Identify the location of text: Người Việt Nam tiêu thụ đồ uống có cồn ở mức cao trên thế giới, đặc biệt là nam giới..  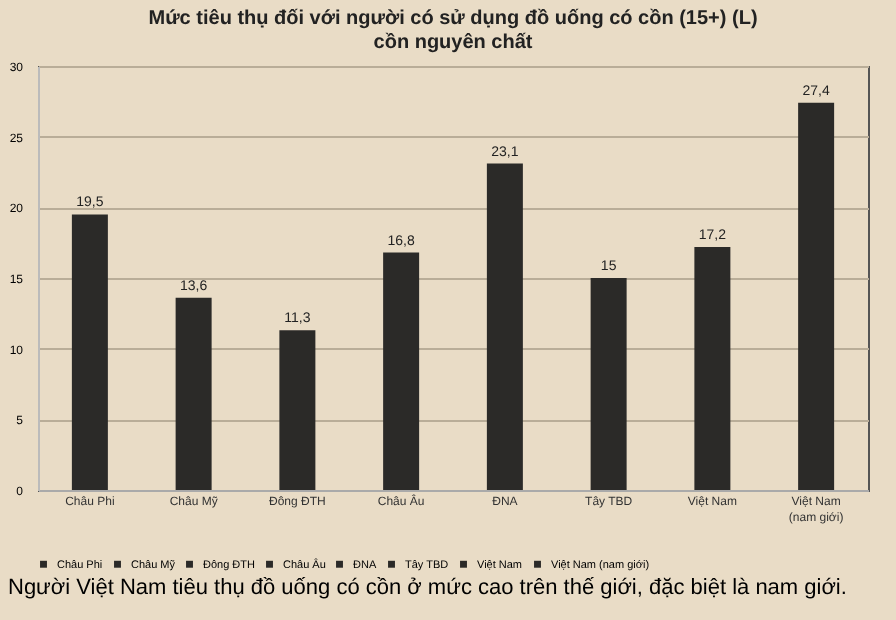
(427, 588).